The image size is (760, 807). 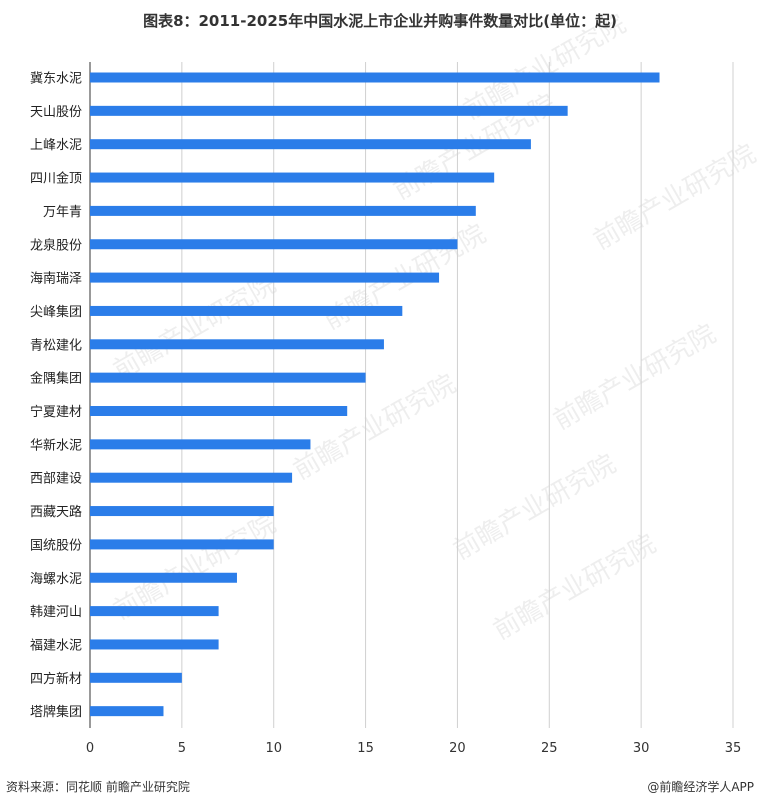 What do you see at coordinates (56, 279) in the screenshot?
I see `category-label: 海南瑞泽` at bounding box center [56, 279].